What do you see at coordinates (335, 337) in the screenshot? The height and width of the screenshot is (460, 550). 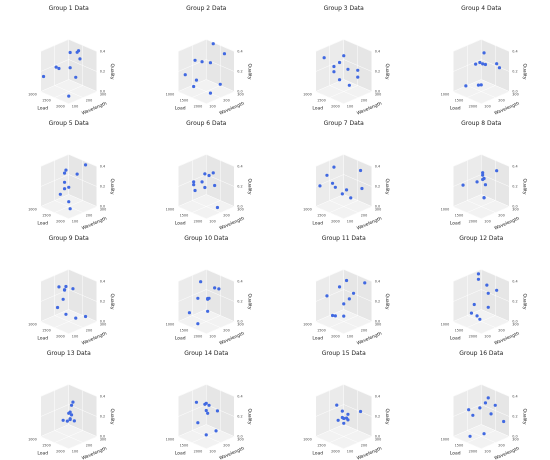 I see `x-tick-label: 2000` at bounding box center [335, 337].